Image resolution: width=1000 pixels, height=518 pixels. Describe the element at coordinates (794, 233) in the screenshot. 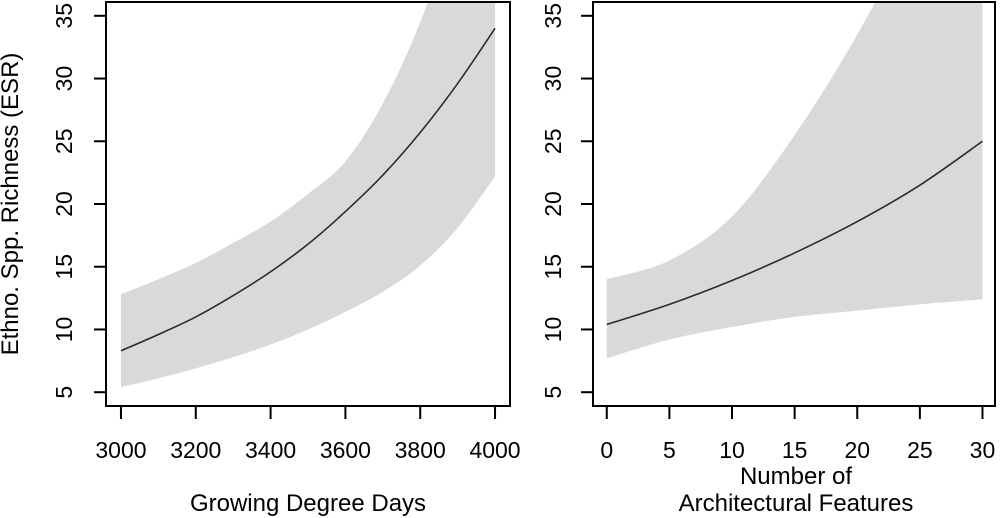

I see `fitted-line` at that location.